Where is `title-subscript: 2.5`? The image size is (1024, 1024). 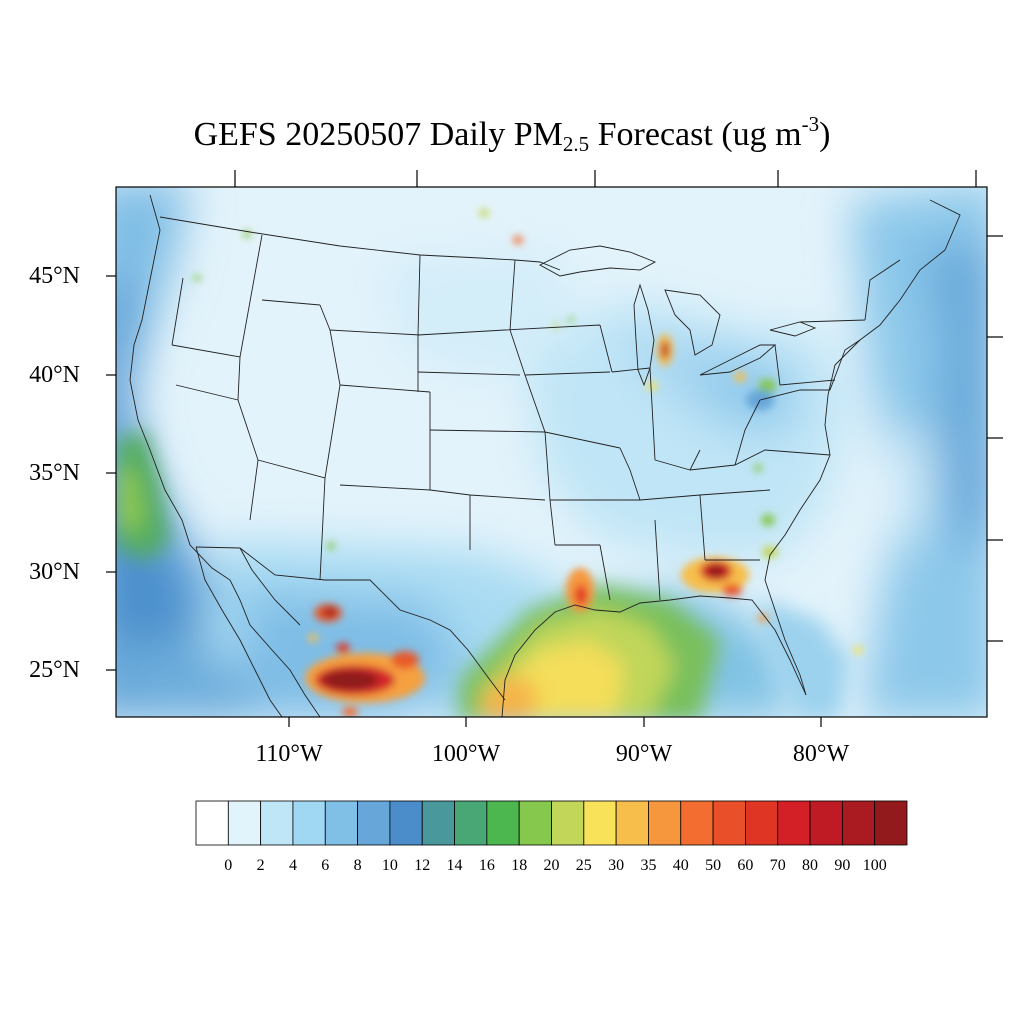
title-subscript: 2.5 is located at coordinates (576, 144).